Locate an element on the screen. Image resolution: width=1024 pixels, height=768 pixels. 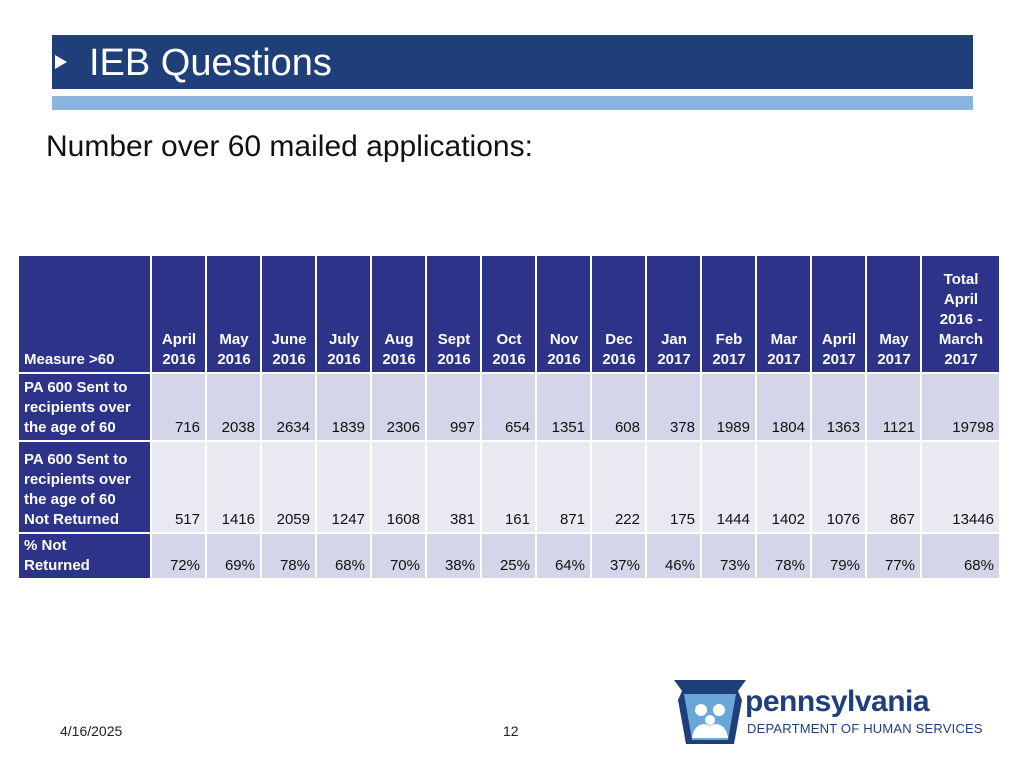
column-month: Jan is located at coordinates (674, 339).